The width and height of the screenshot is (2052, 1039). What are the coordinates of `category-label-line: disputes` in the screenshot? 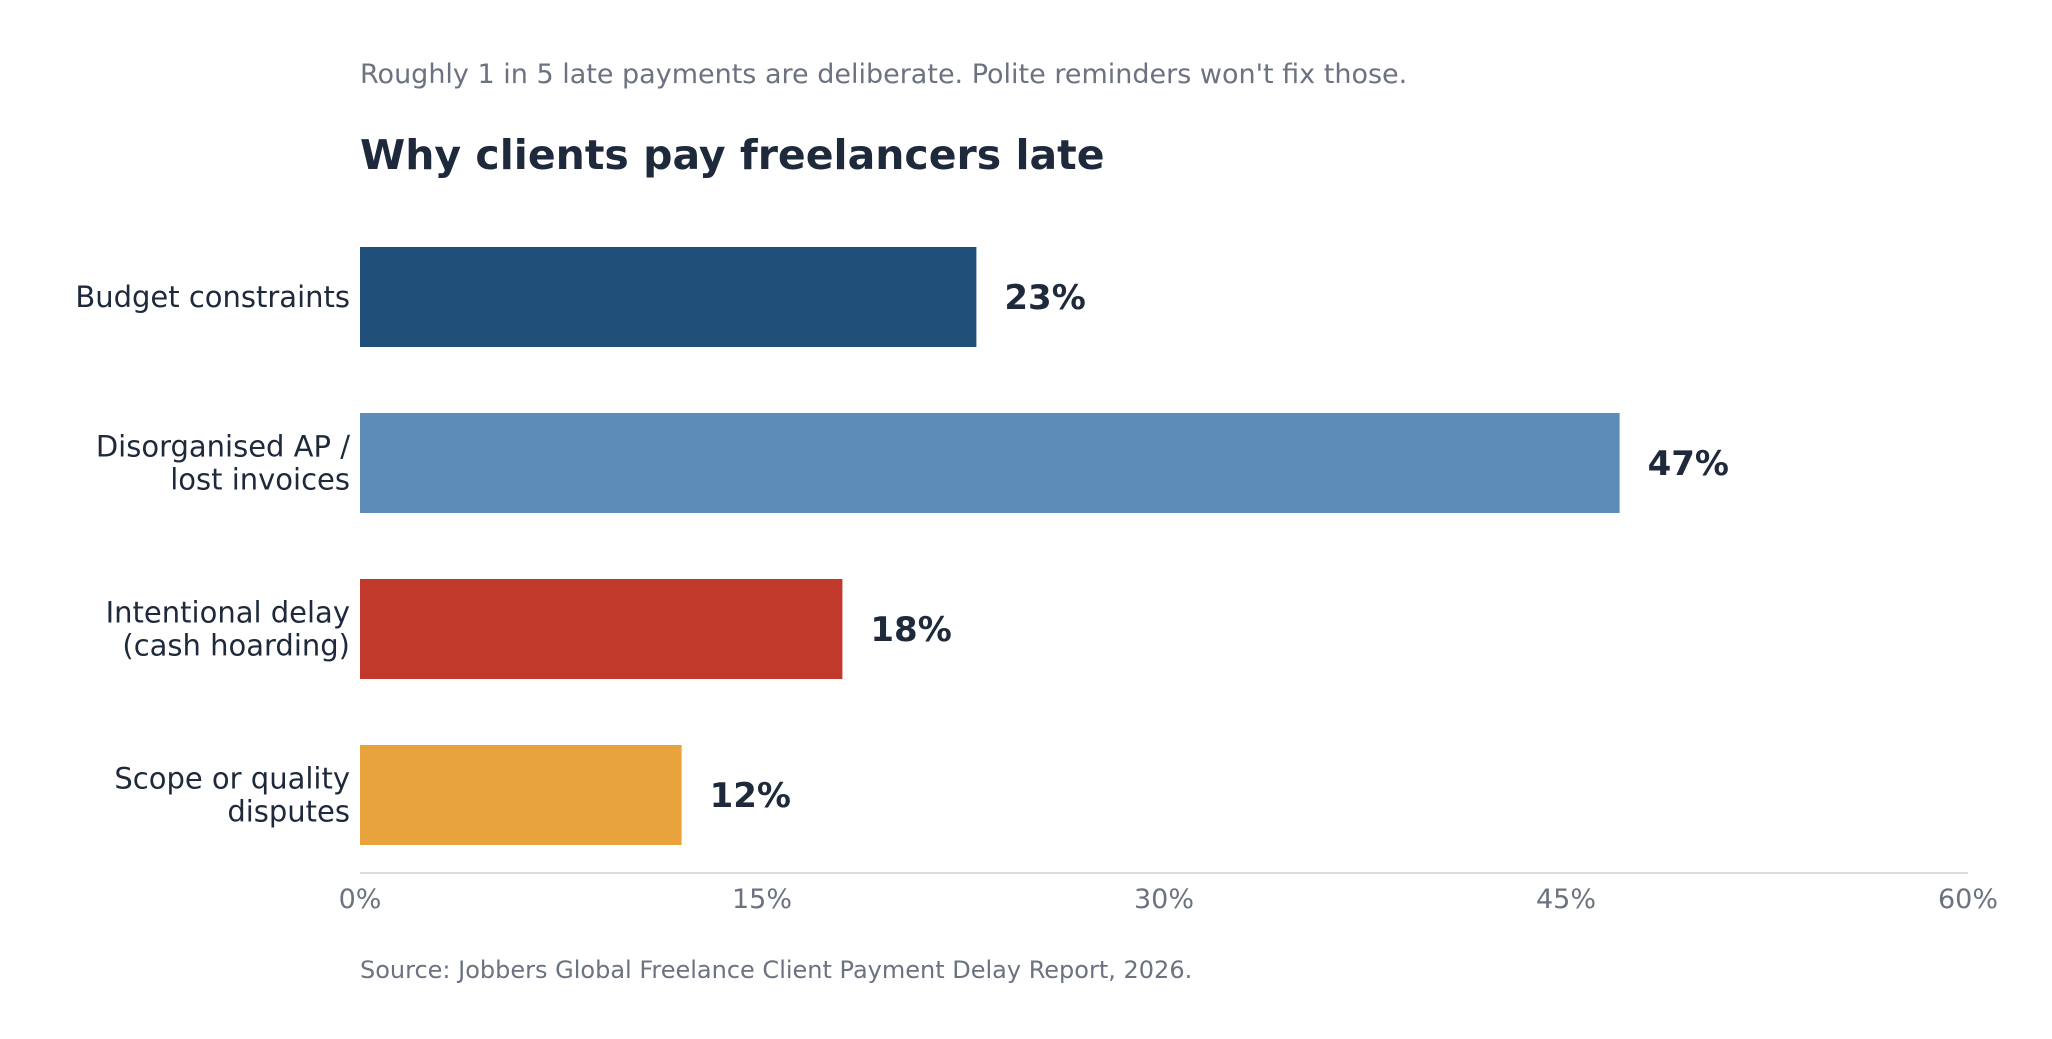 It's located at (288, 812).